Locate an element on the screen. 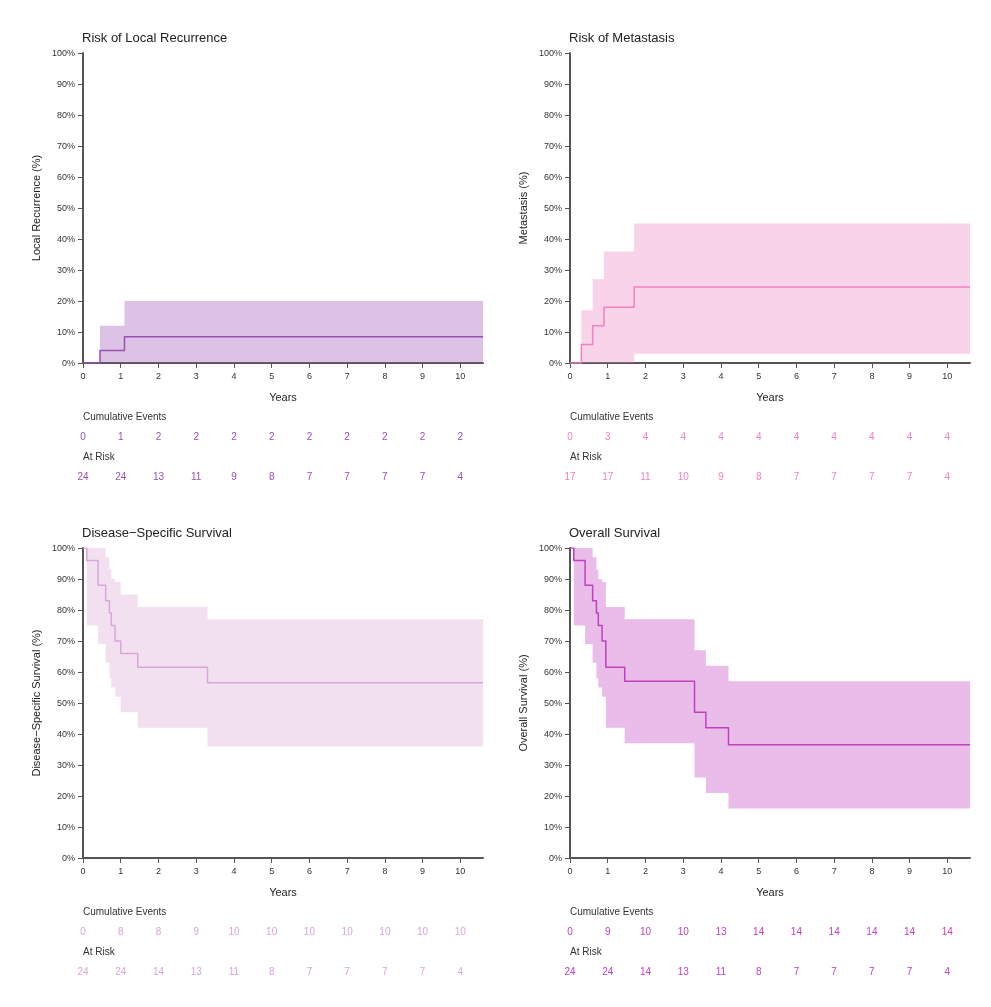 Image resolution: width=991 pixels, height=1007 pixels. chart-title: Risk of Local Recurrence is located at coordinates (155, 37).